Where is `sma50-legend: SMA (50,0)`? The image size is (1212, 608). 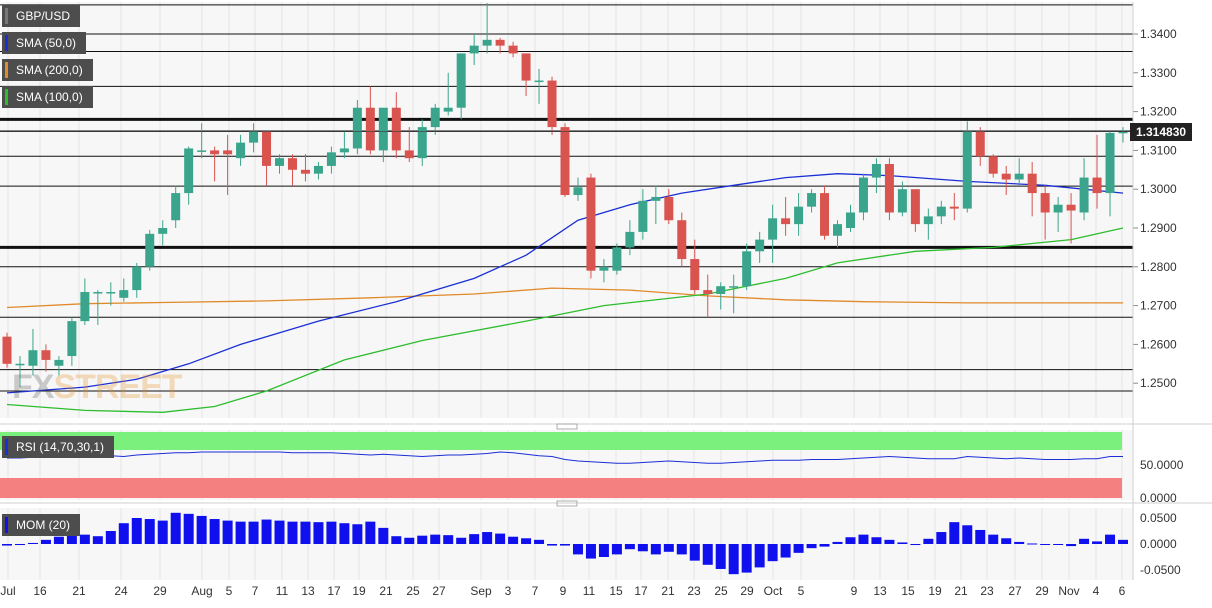
sma50-legend: SMA (50,0) is located at coordinates (44, 43).